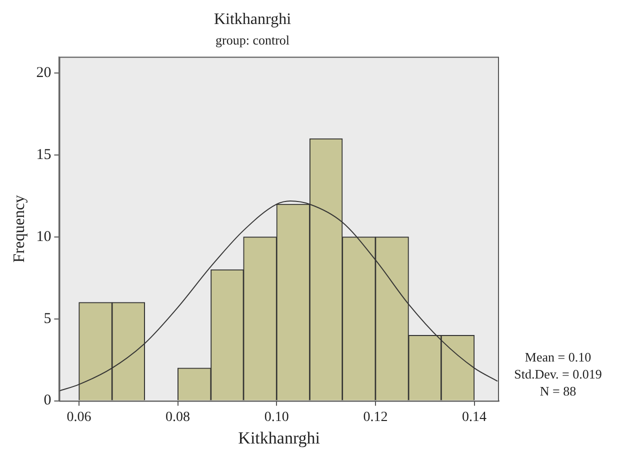 The height and width of the screenshot is (455, 617). What do you see at coordinates (375, 417) in the screenshot?
I see `x-tick-label: 0.12` at bounding box center [375, 417].